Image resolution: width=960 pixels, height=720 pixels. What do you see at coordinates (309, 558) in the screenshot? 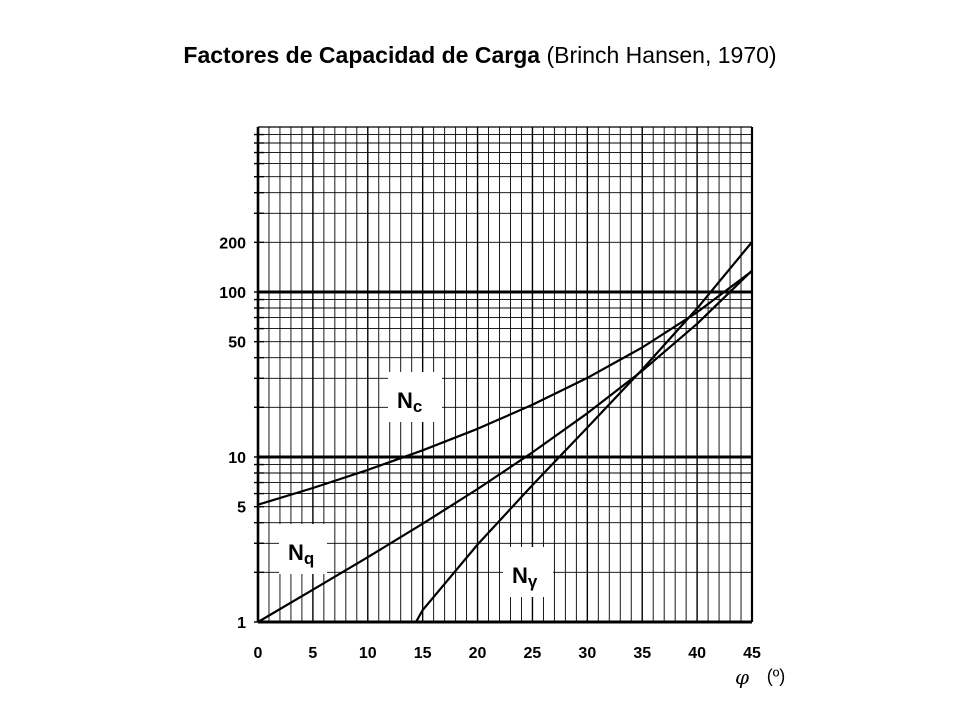
I see `curve-label-sub: q` at bounding box center [309, 558].